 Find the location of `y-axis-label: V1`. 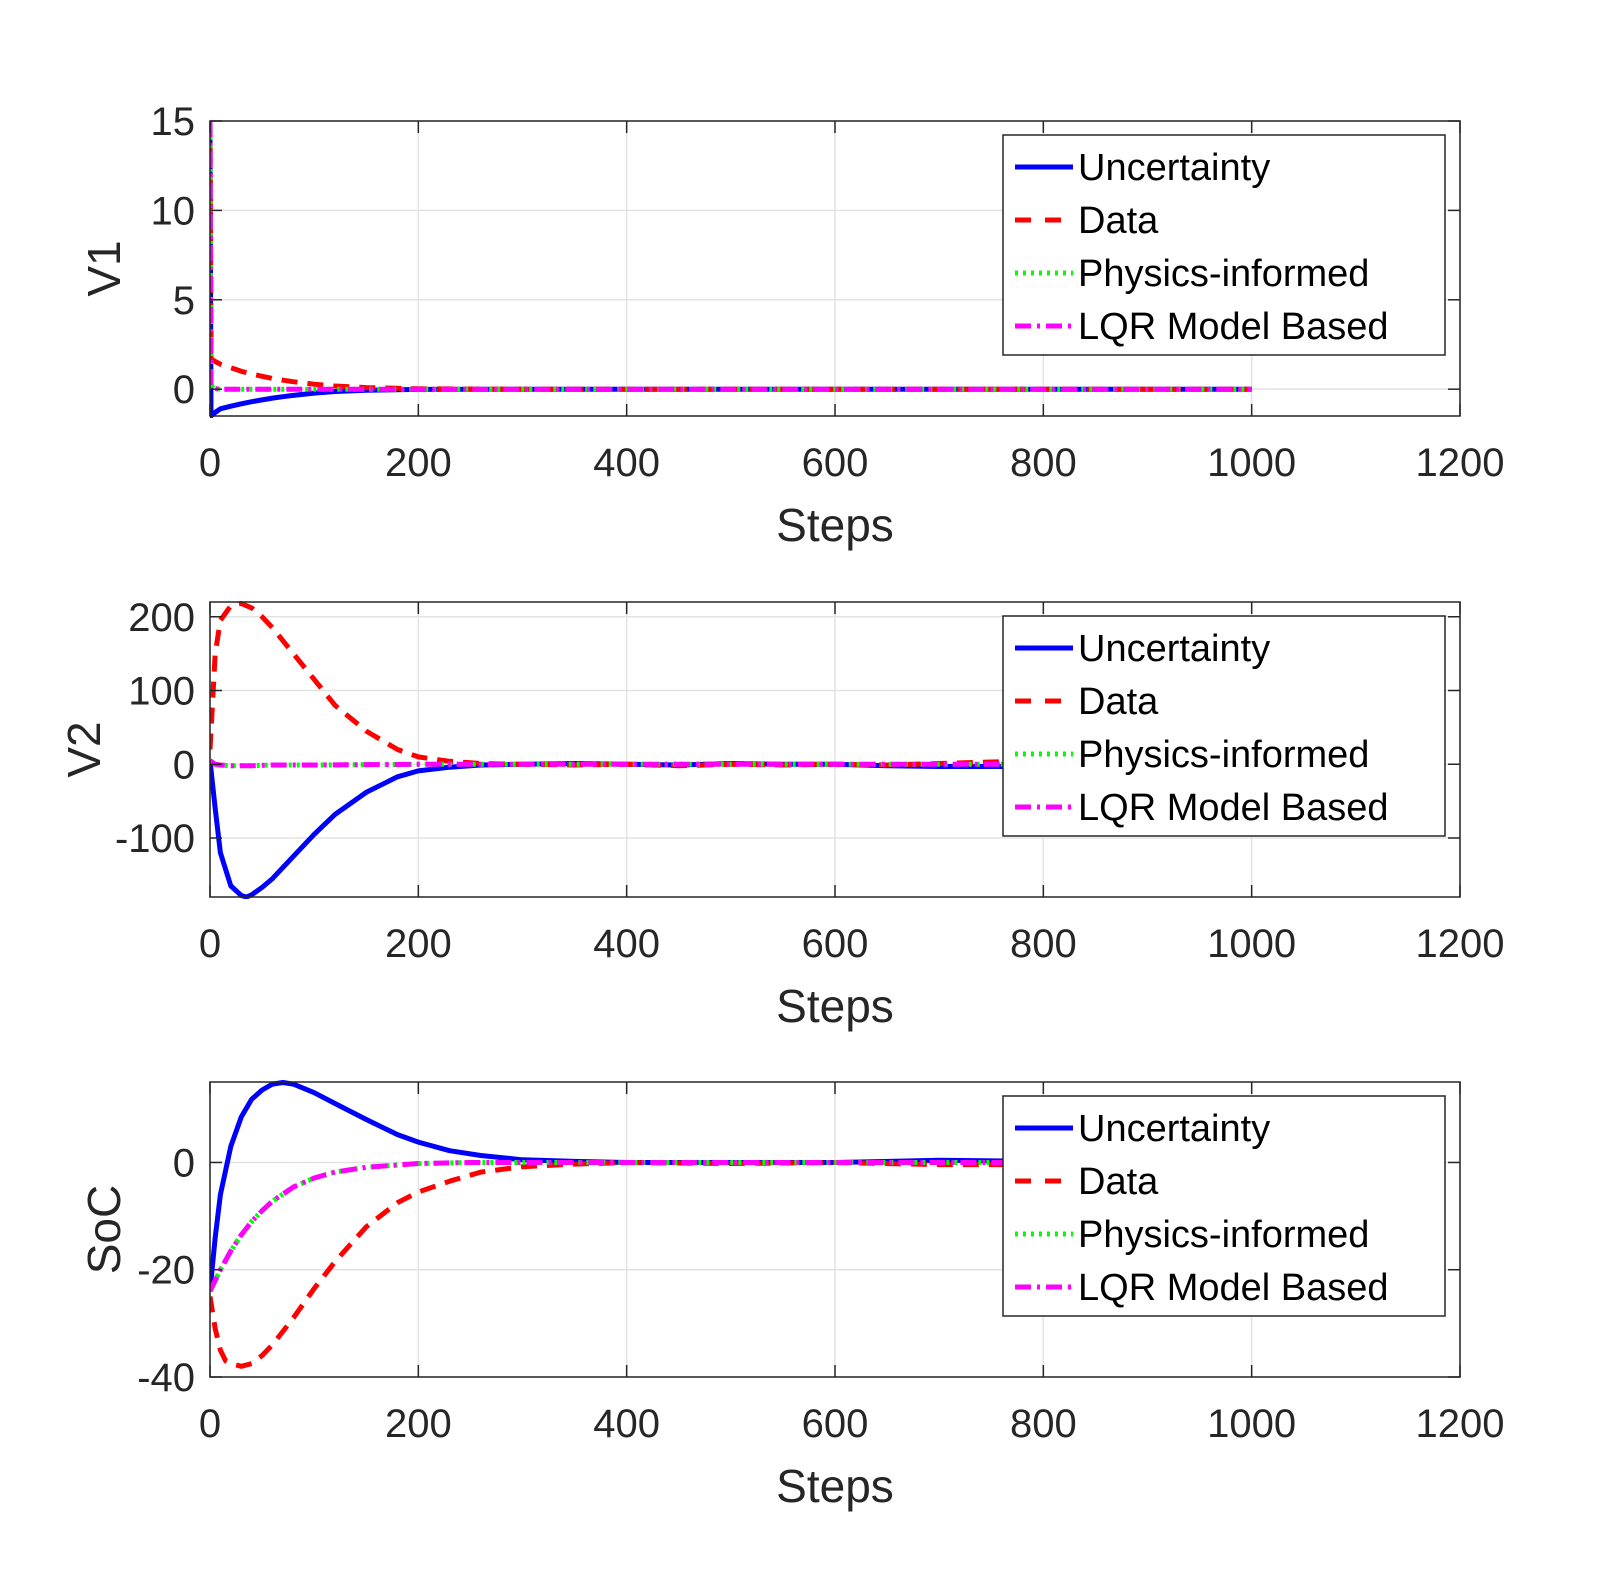

y-axis-label: V1 is located at coordinates (104, 268).